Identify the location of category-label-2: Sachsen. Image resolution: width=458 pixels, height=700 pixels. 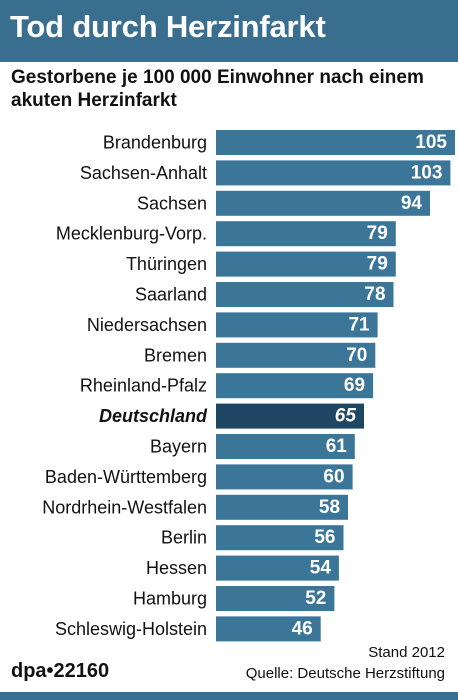
(172, 203).